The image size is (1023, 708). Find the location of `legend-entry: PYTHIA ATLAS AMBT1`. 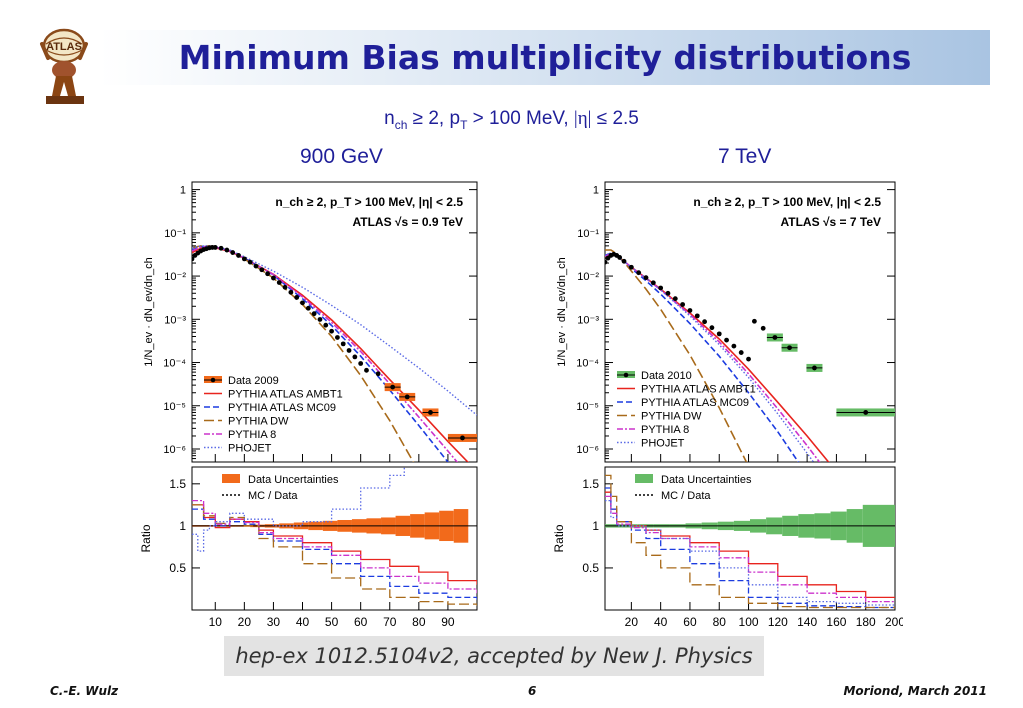

legend-entry: PYTHIA ATLAS AMBT1 is located at coordinates (285, 395).